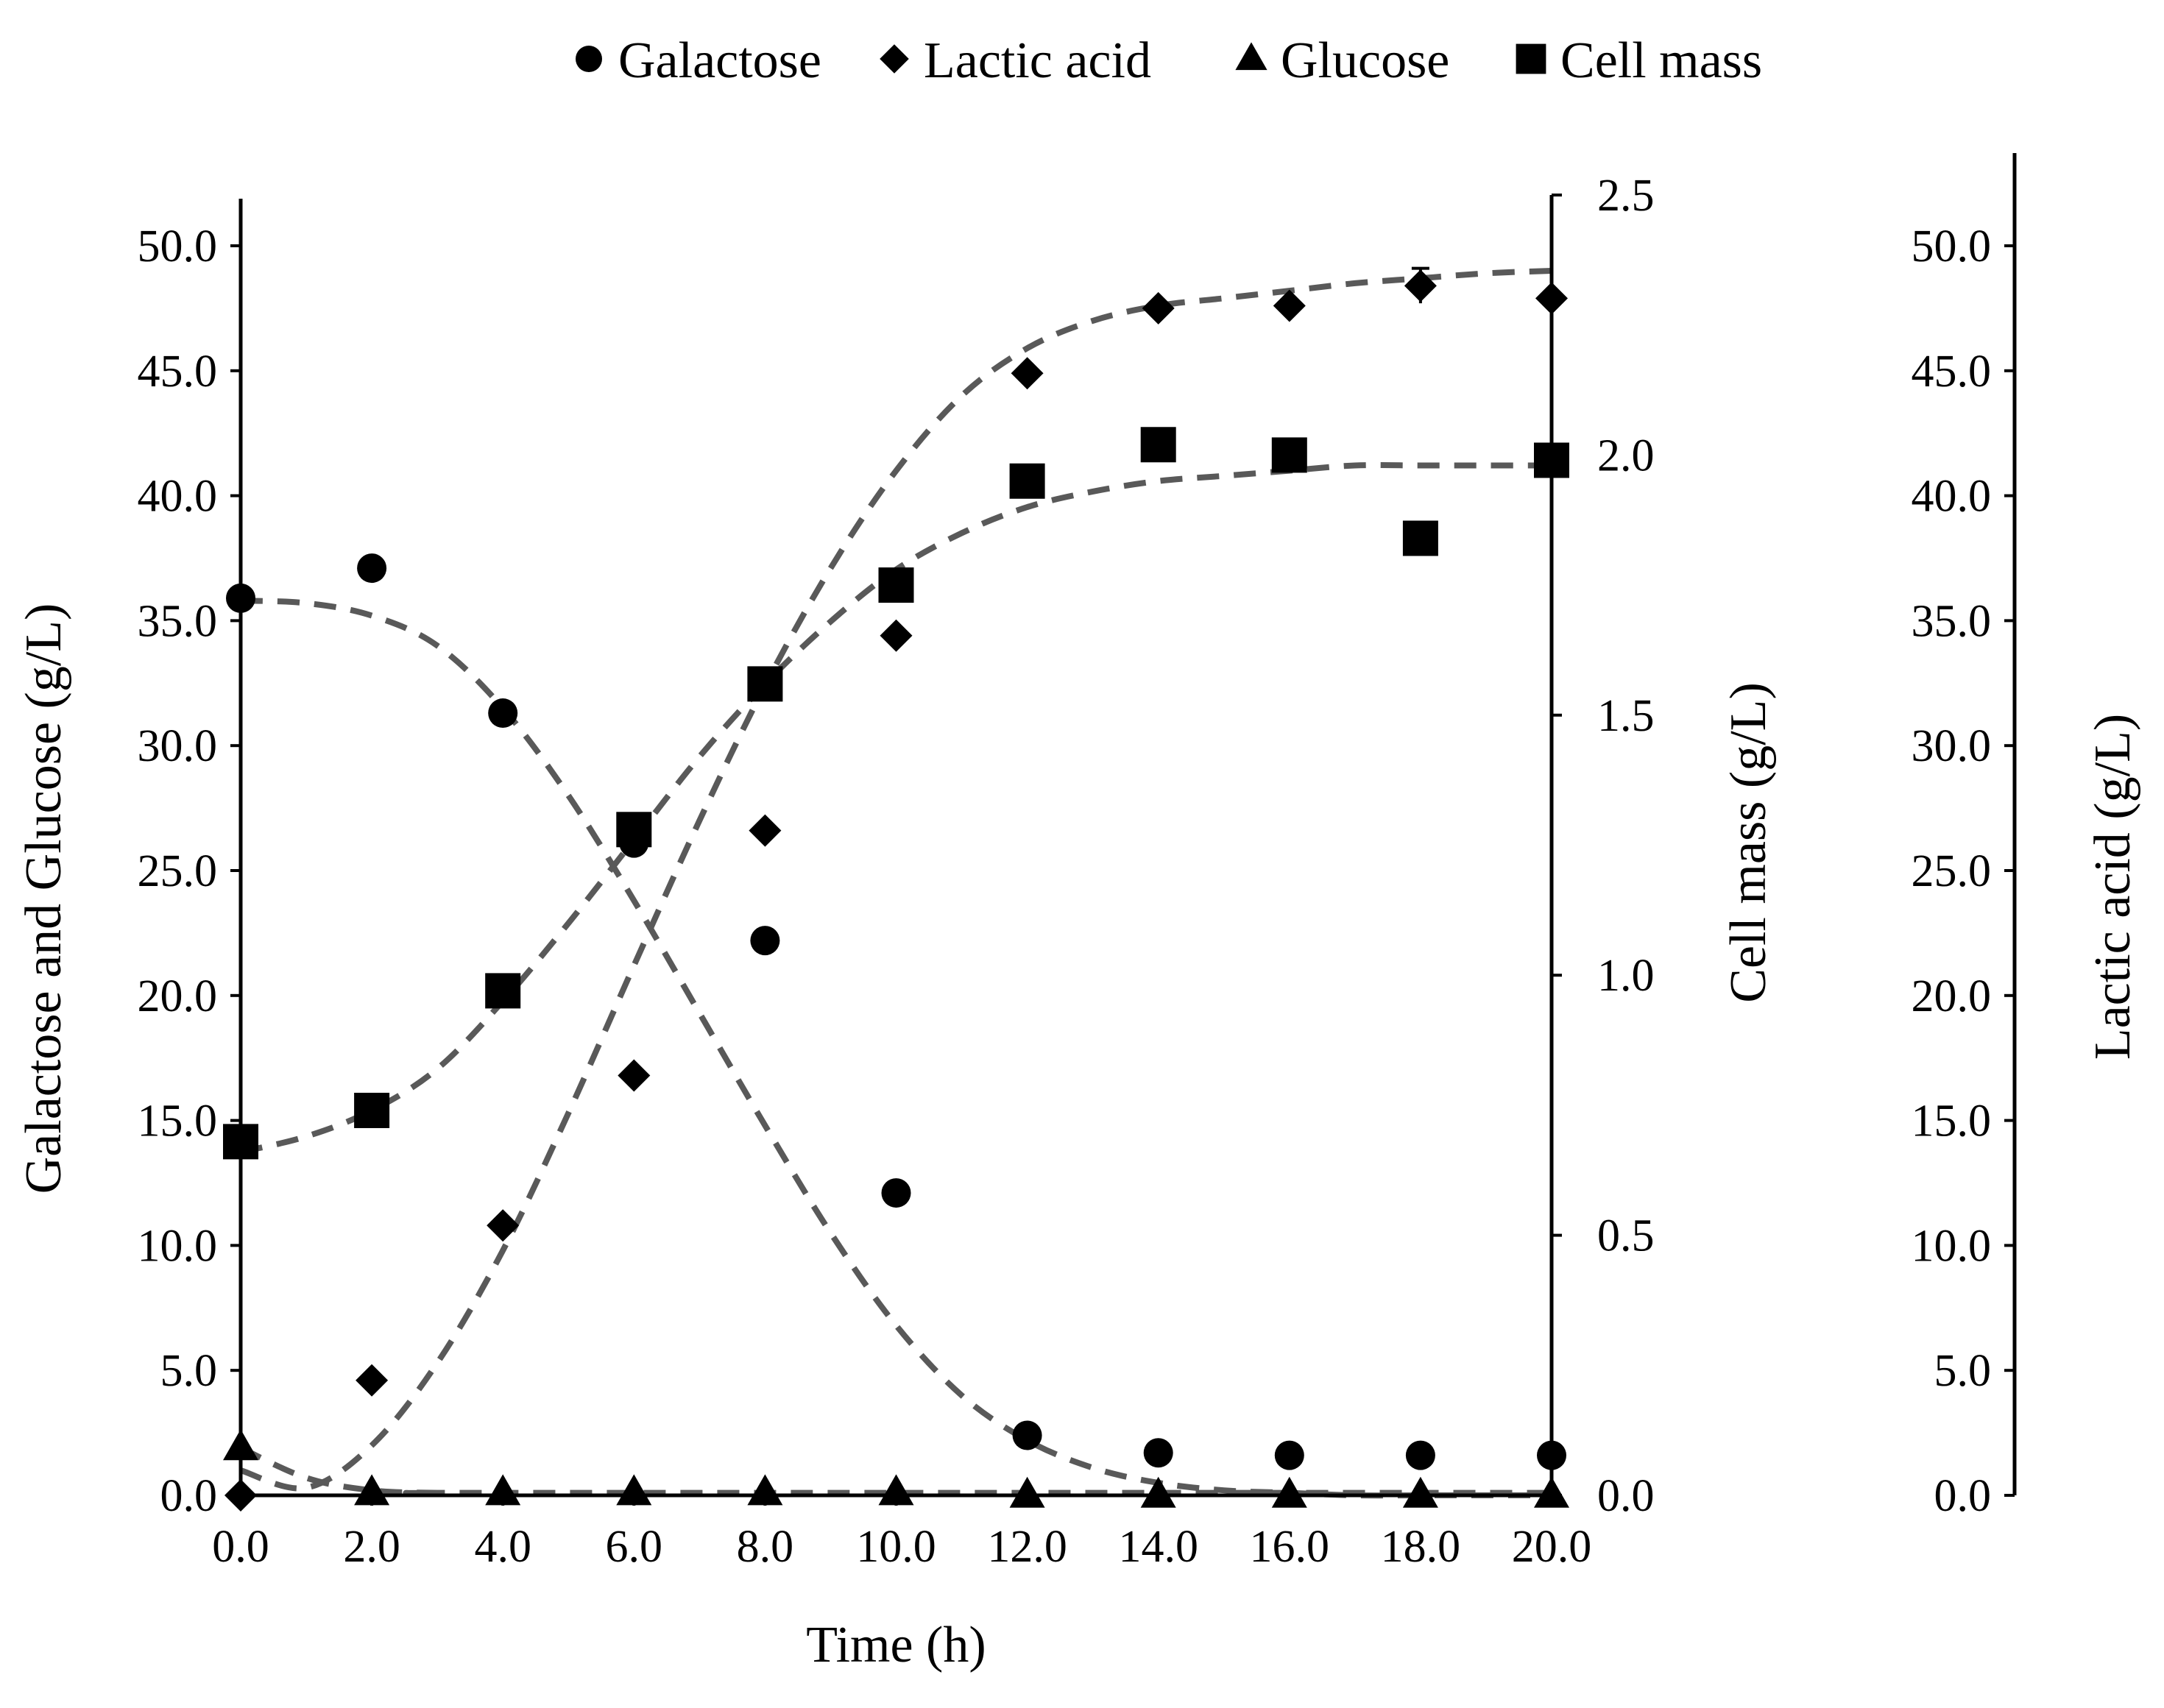 The image size is (2164, 1708). I want to click on legend-lactic-acid-label: Lactic acid, so click(1037, 60).